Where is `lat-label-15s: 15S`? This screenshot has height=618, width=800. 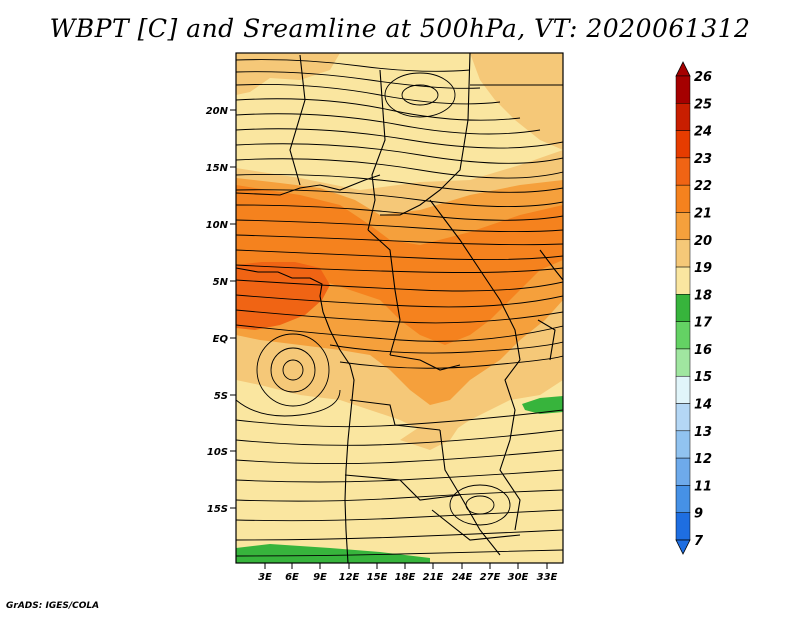
lat-label-15s: 15S is located at coordinates (217, 509).